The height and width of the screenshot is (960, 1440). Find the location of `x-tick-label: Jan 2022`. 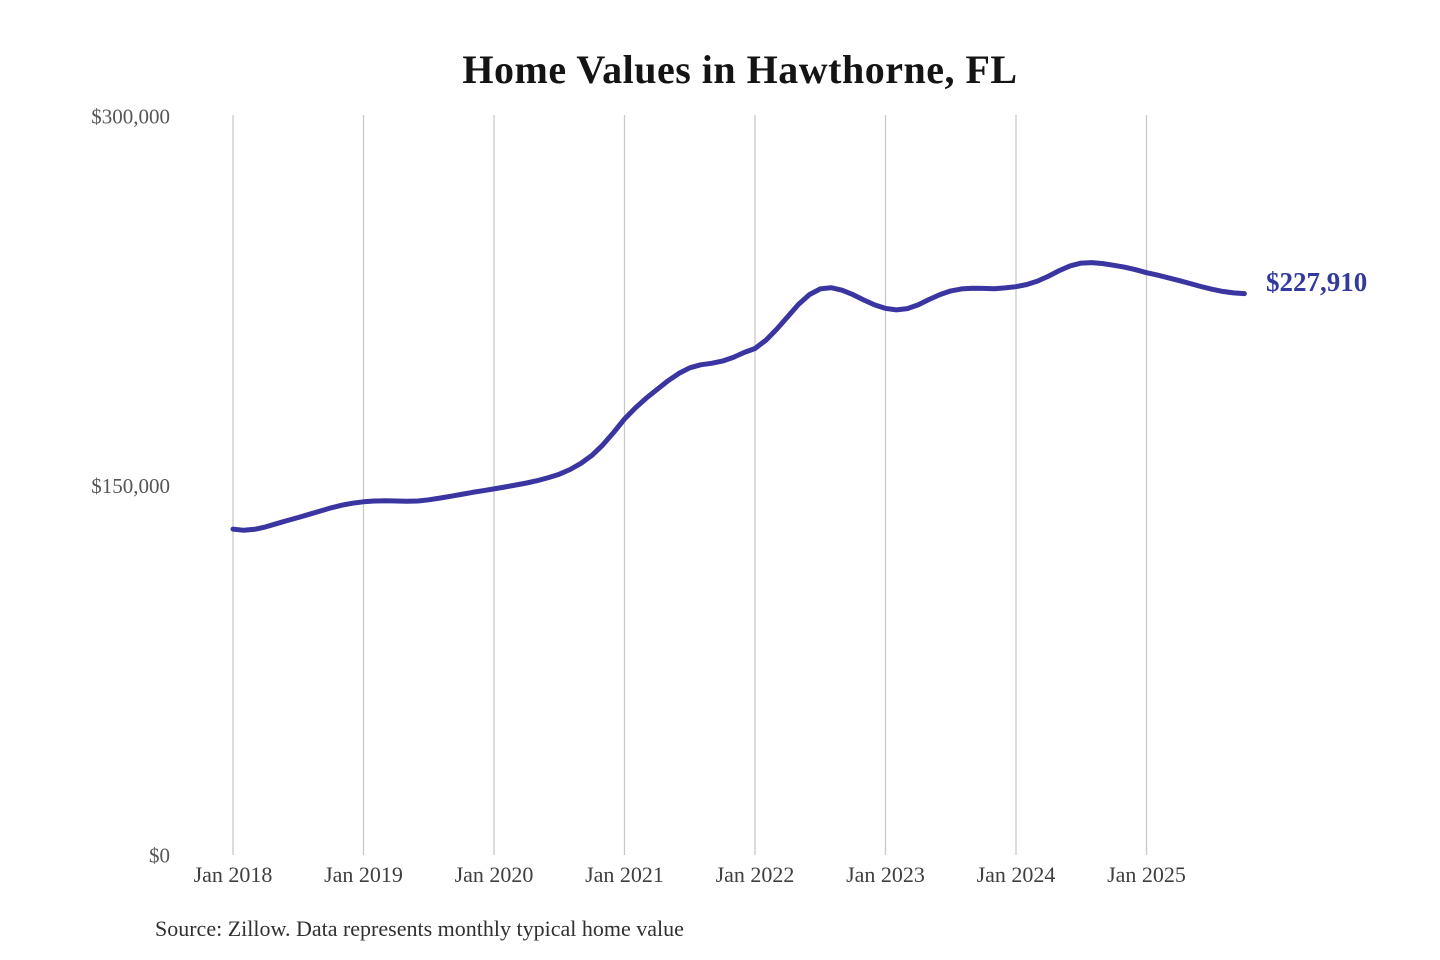

x-tick-label: Jan 2022 is located at coordinates (755, 874).